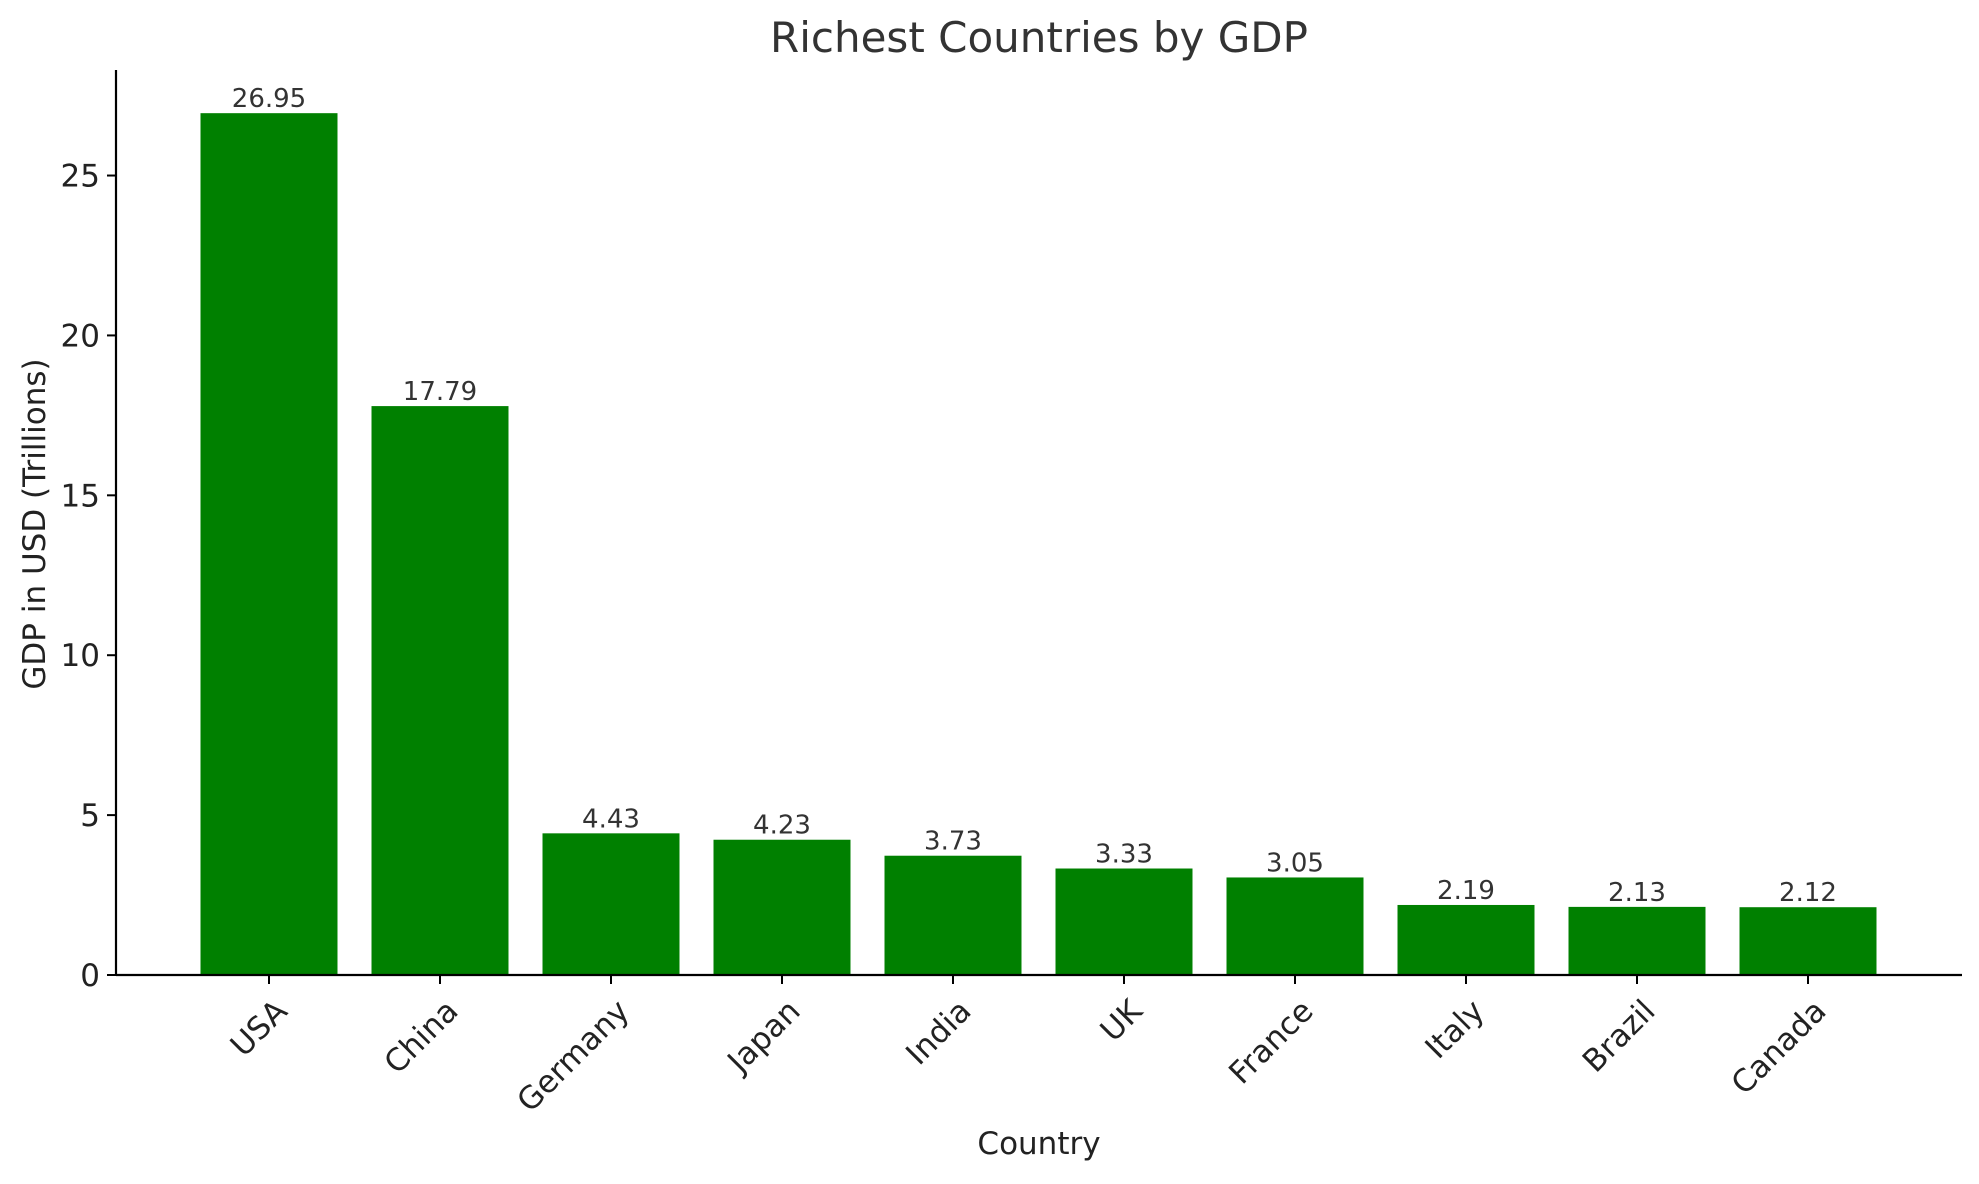  I want to click on value-label-japan: 4.23, so click(782, 826).